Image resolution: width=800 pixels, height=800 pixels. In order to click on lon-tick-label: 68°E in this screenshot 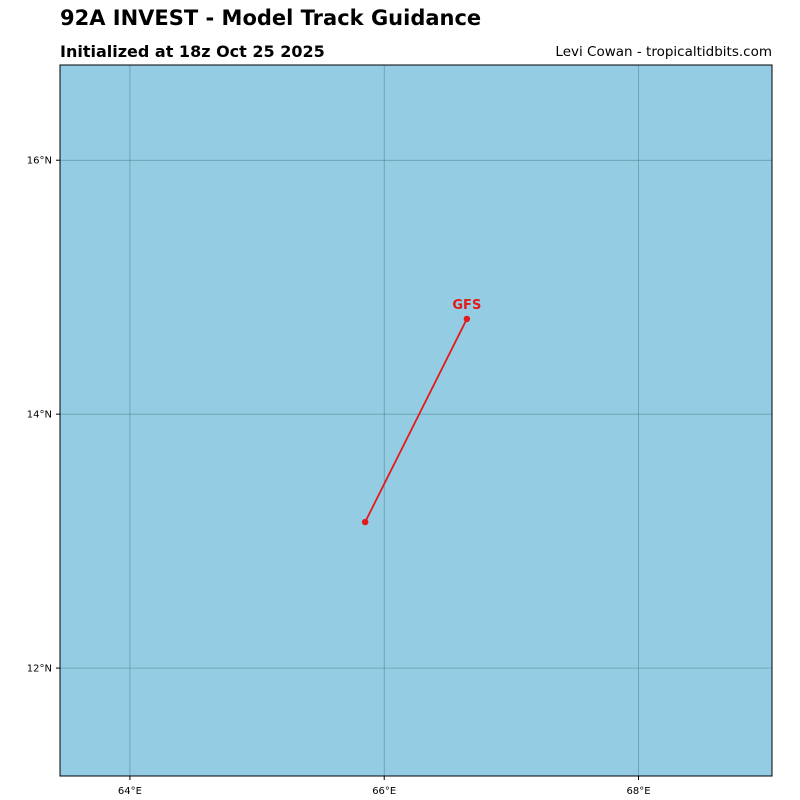, I will do `click(638, 791)`.